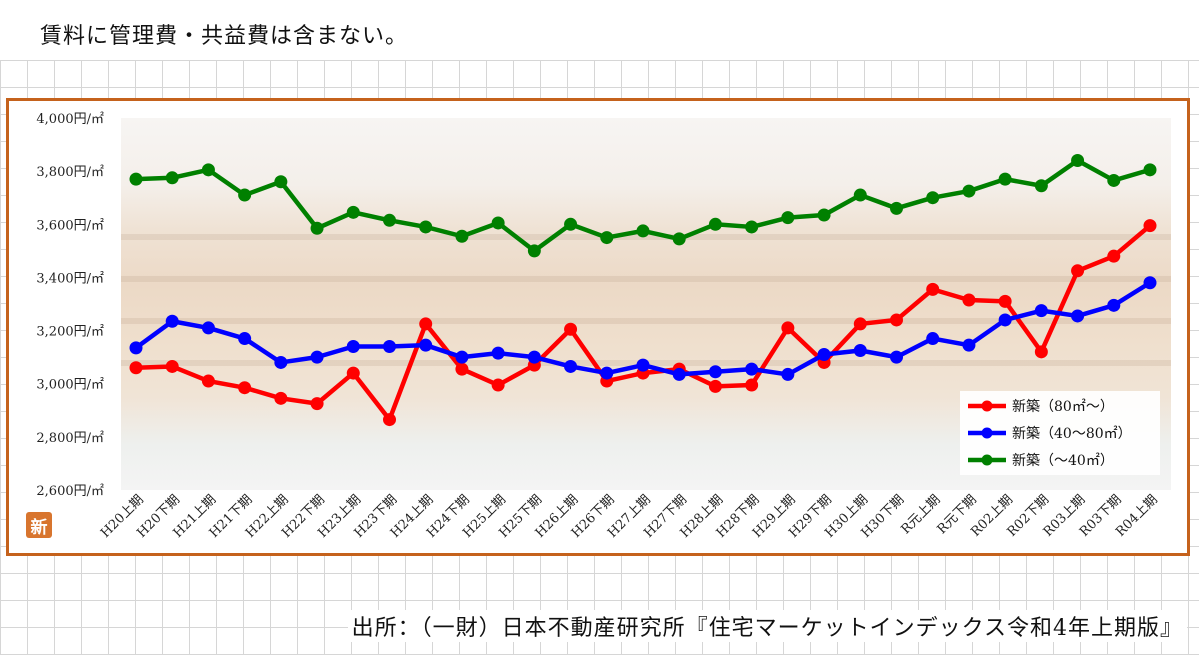  What do you see at coordinates (70, 119) in the screenshot?
I see `y-tick-label: 4,000円/㎡` at bounding box center [70, 119].